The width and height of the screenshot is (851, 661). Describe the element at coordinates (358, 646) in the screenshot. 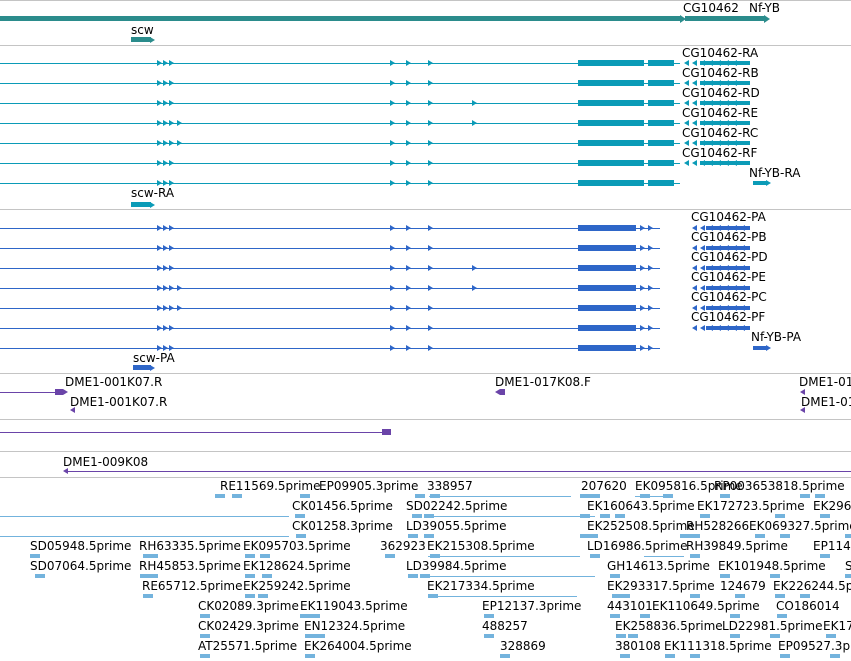

I see `est-label: EK264004.5prime` at that location.